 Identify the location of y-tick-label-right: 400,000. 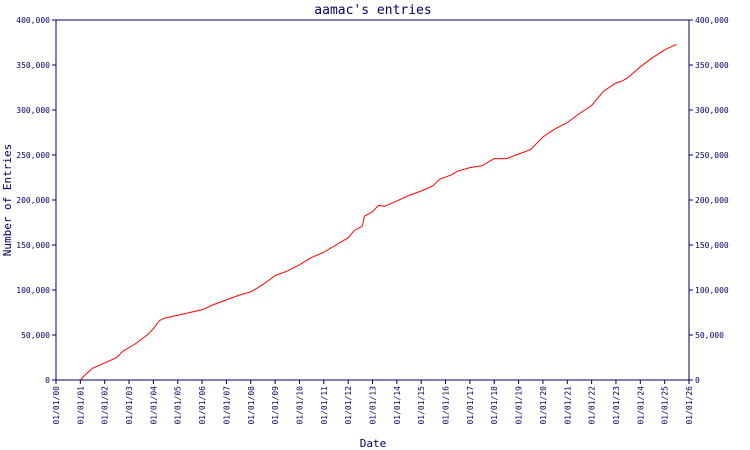
(712, 20).